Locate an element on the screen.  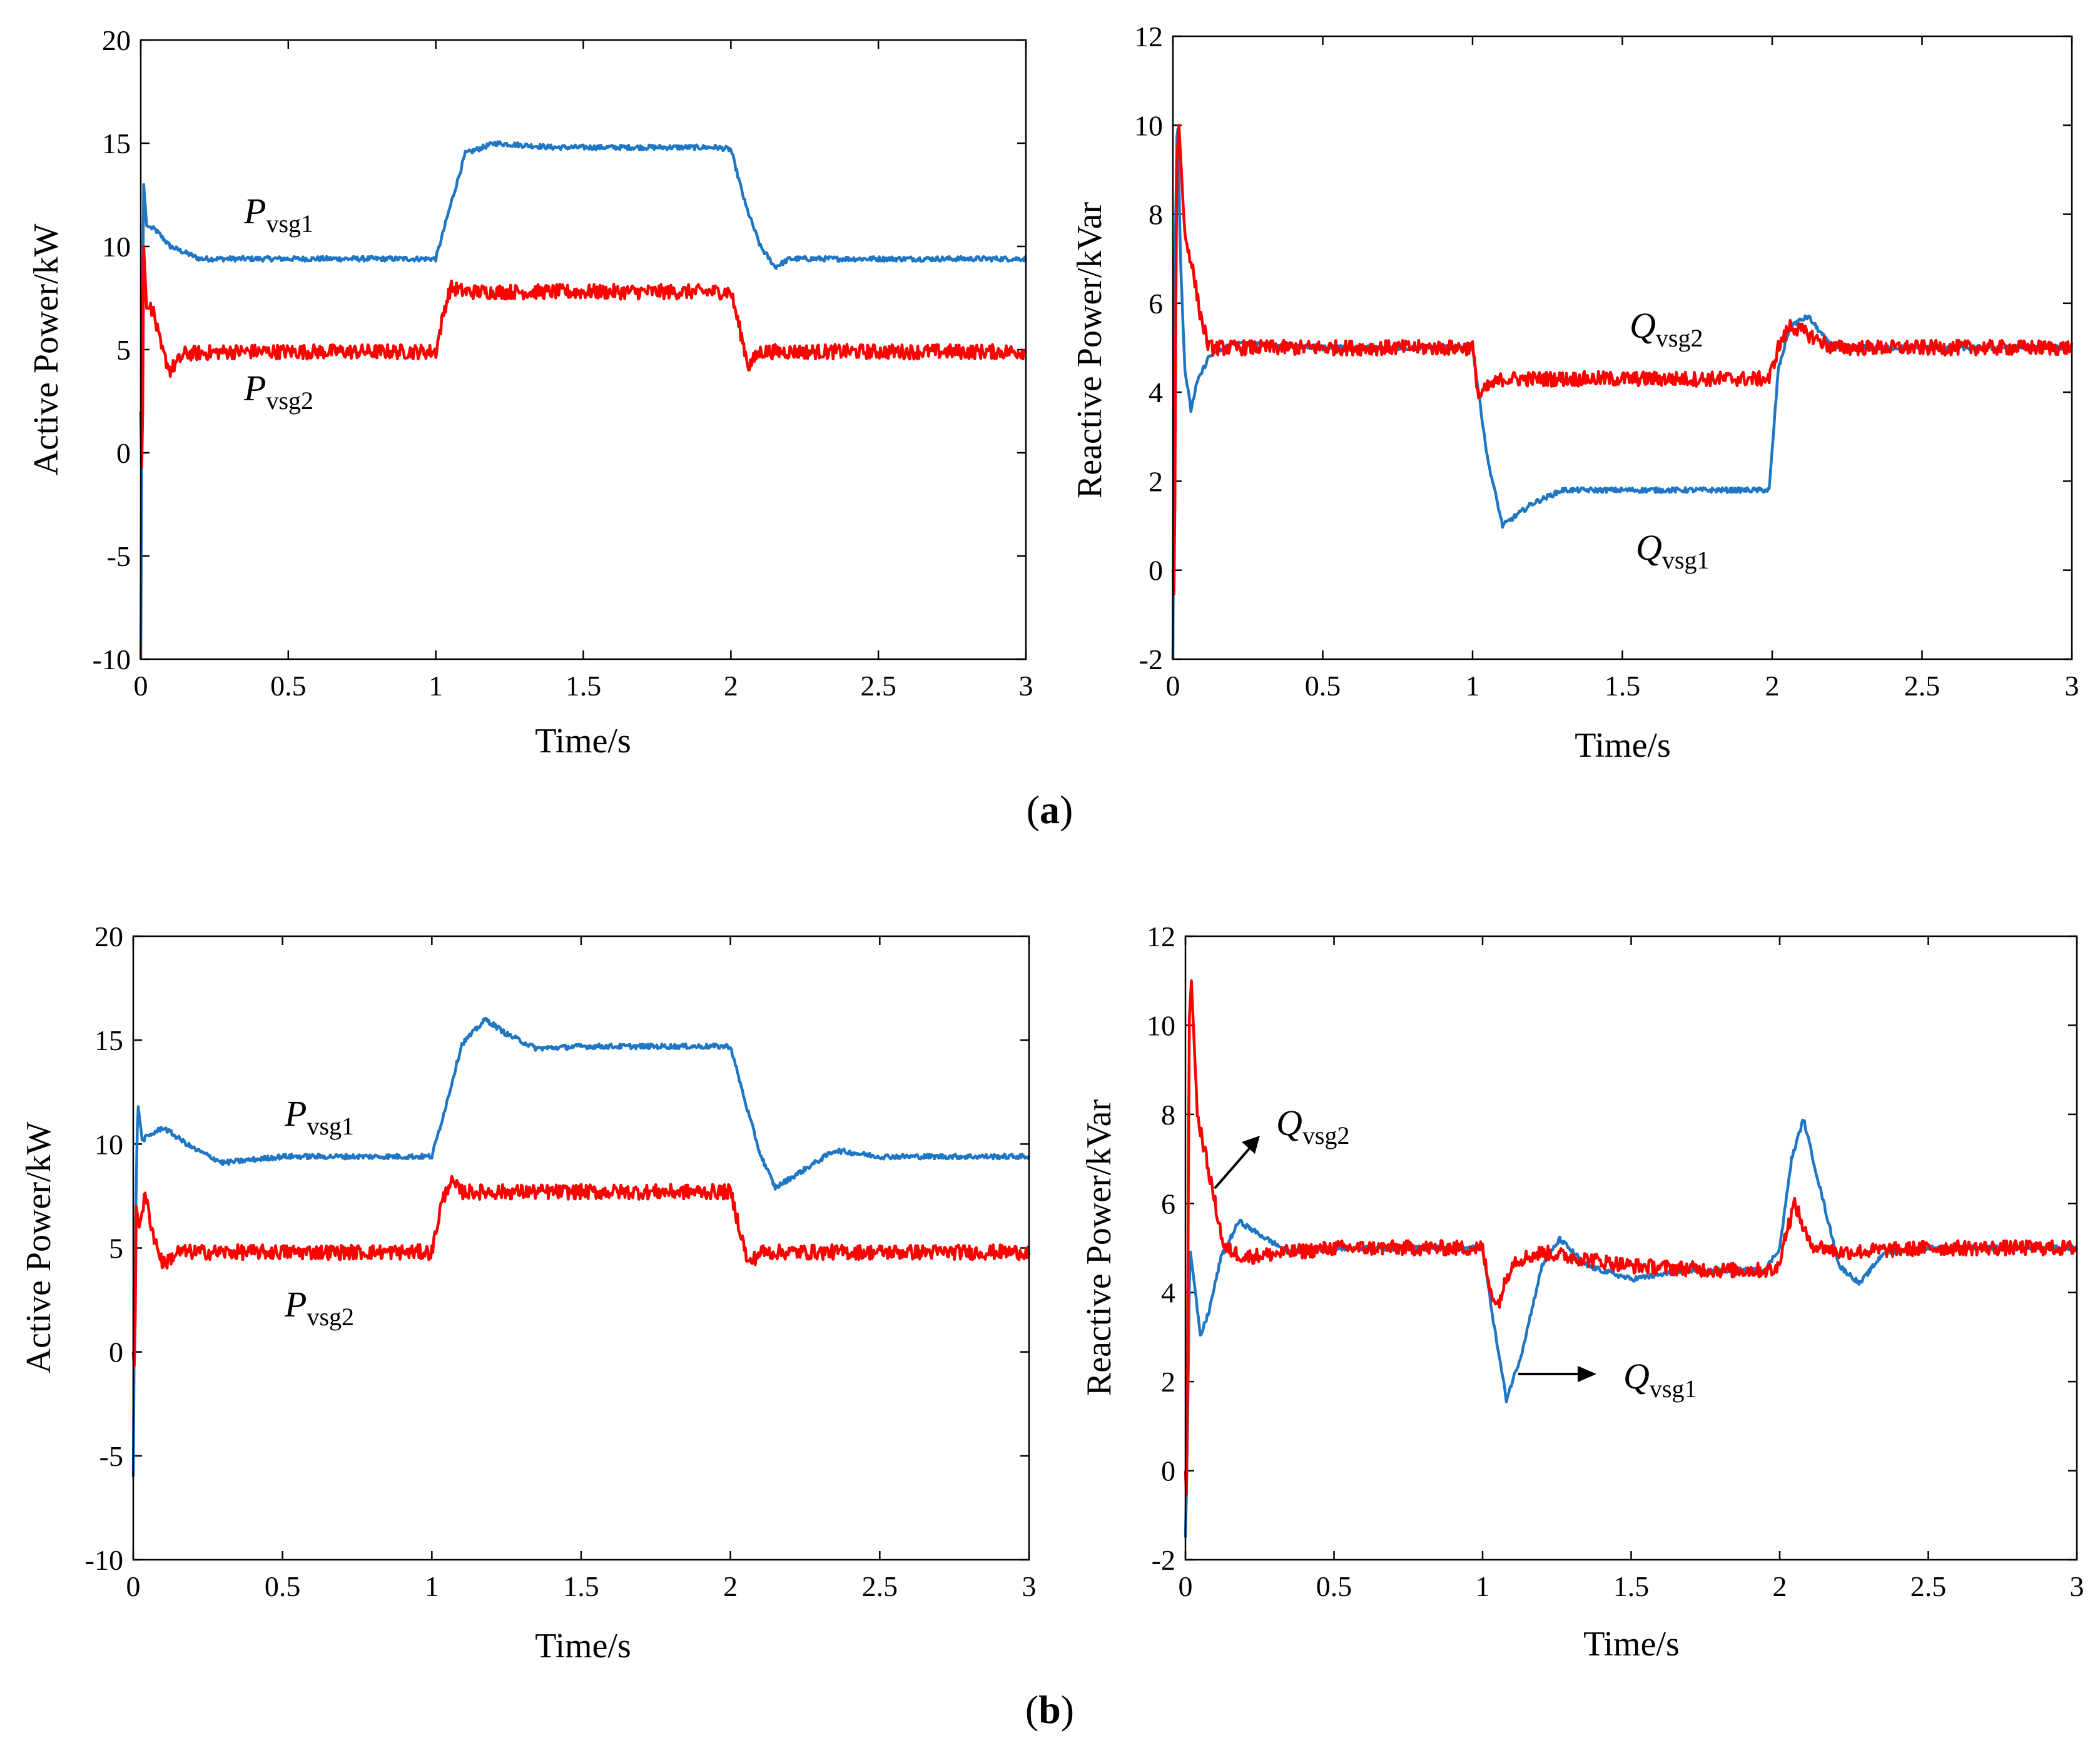
caption-b: (b) is located at coordinates (1049, 1709).